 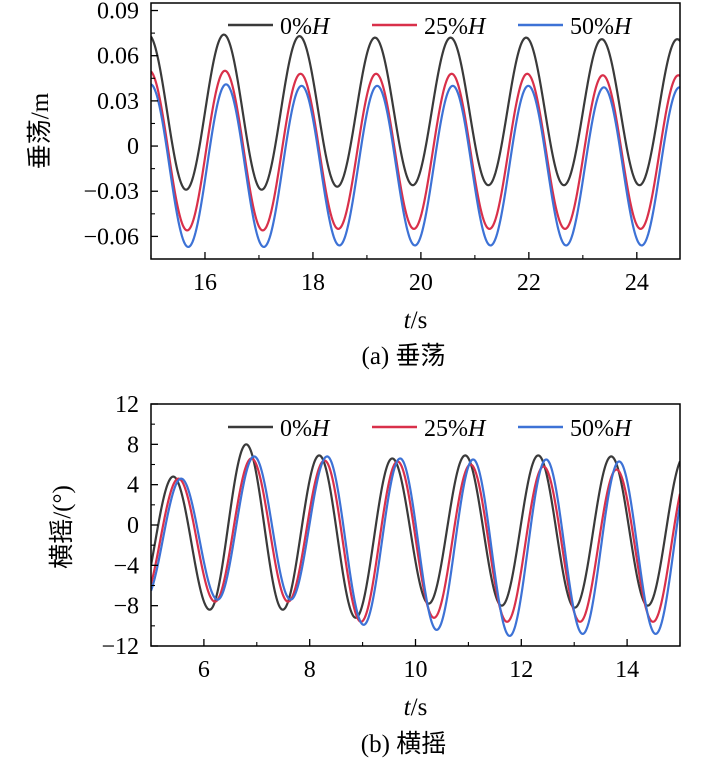 I want to click on y-tick-label: 0.06, so click(x=118, y=57).